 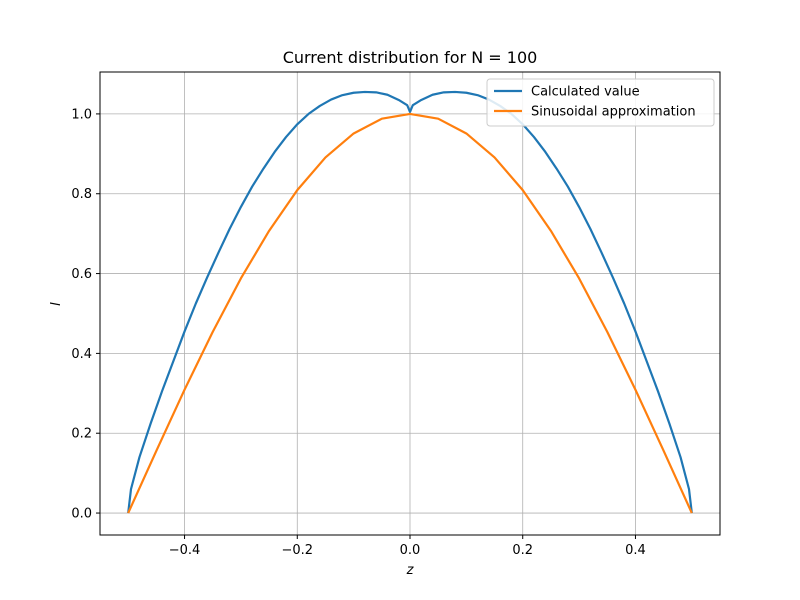 What do you see at coordinates (81, 194) in the screenshot?
I see `y-tick-label: 0.8` at bounding box center [81, 194].